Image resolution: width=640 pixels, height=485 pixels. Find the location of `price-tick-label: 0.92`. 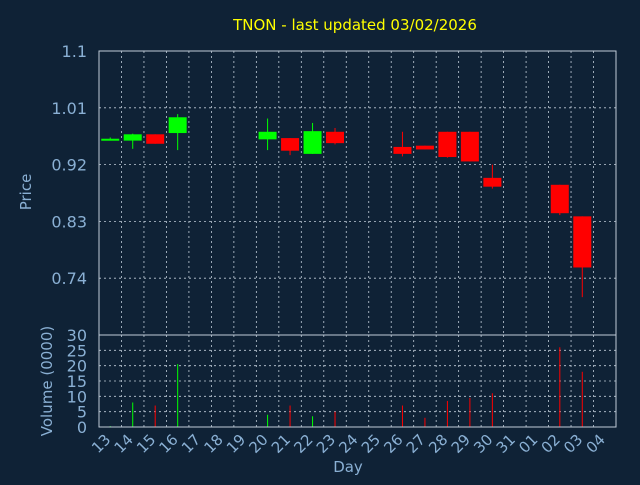

price-tick-label: 0.92 is located at coordinates (69, 165).